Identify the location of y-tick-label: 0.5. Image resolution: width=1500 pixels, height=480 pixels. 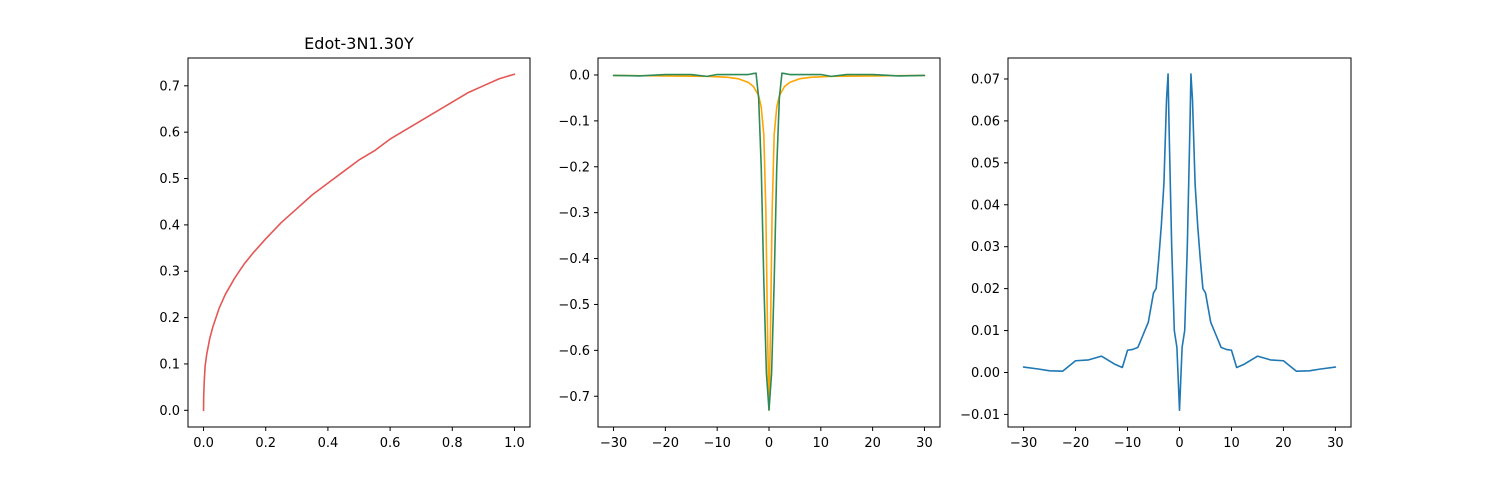
(169, 179).